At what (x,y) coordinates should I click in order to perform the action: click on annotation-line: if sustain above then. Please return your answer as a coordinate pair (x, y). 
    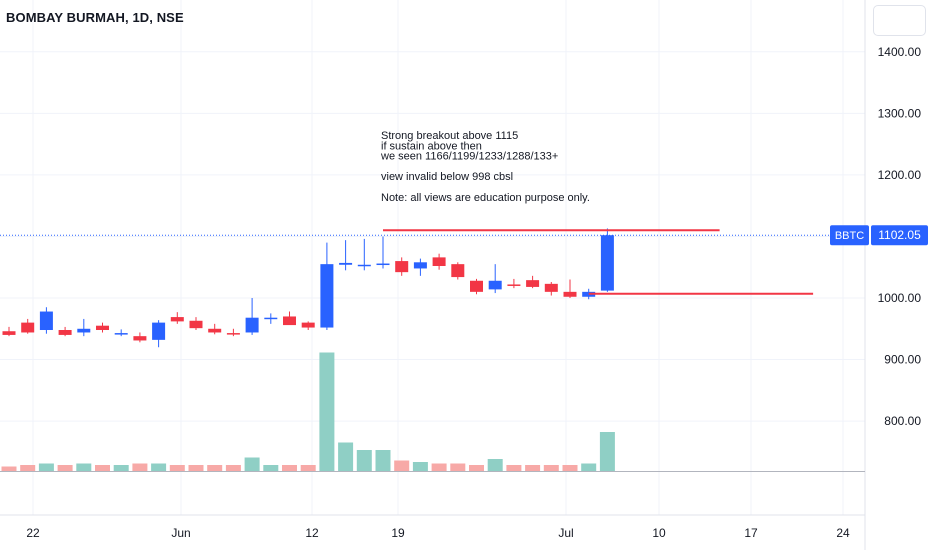
    Looking at the image, I should click on (431, 146).